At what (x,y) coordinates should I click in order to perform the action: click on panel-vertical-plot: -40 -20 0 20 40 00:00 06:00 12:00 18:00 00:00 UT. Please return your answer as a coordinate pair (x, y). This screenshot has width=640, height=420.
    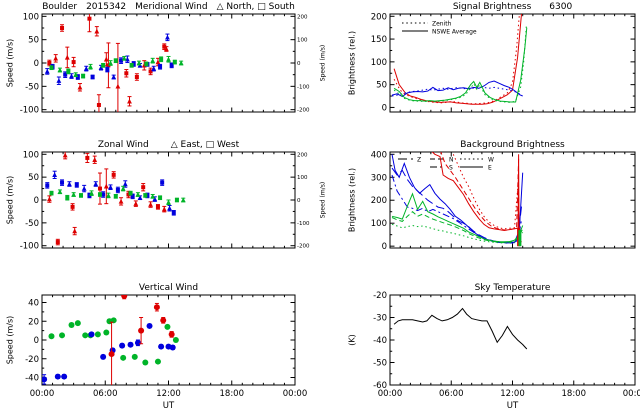
    Looking at the image, I should click on (166, 352).